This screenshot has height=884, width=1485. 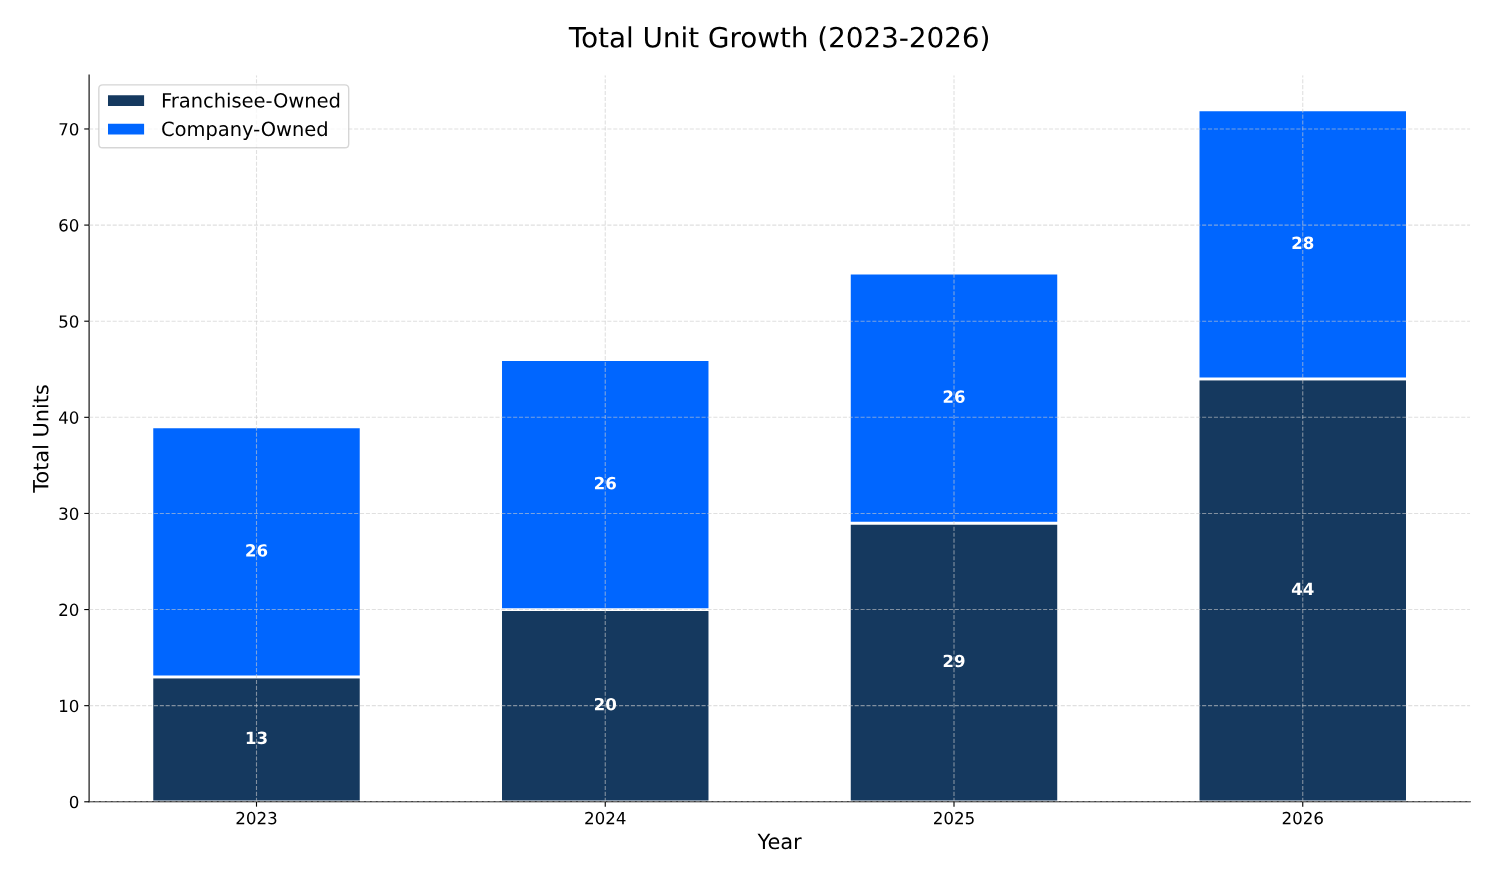 What do you see at coordinates (69, 610) in the screenshot?
I see `y-tick-label: 20` at bounding box center [69, 610].